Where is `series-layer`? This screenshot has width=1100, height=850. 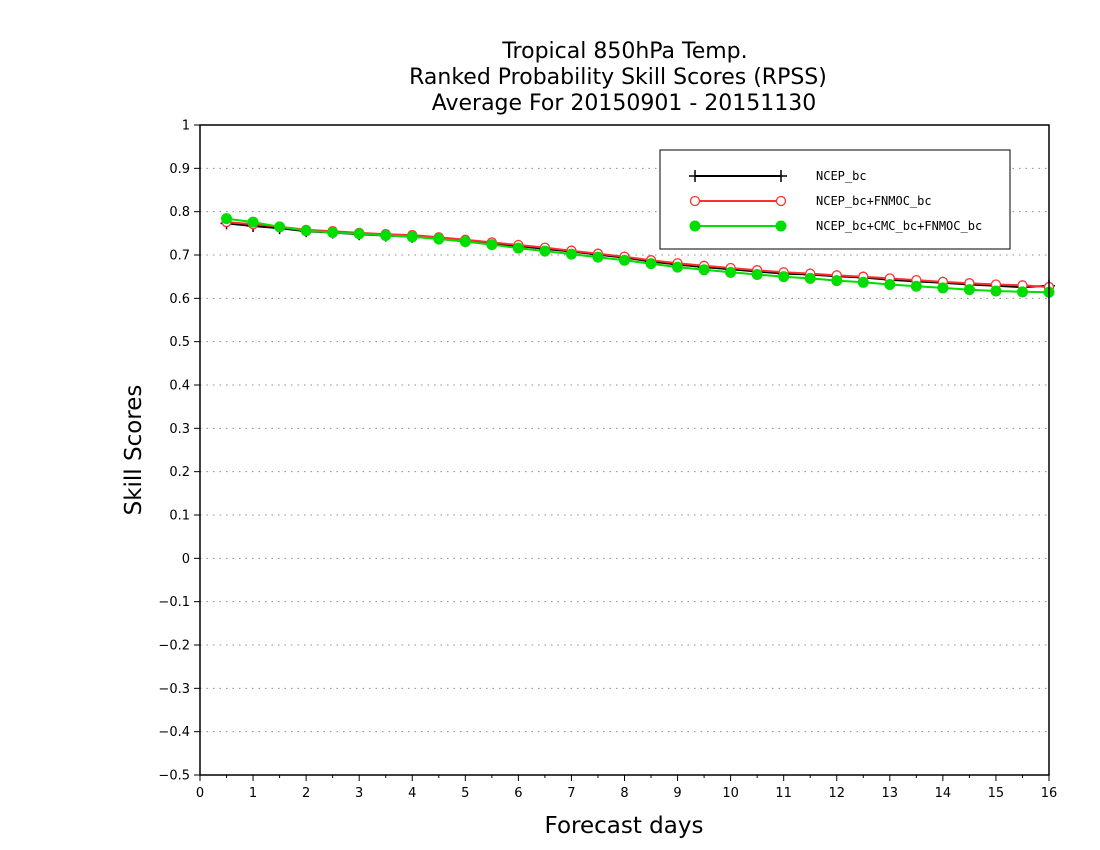 series-layer is located at coordinates (637, 255).